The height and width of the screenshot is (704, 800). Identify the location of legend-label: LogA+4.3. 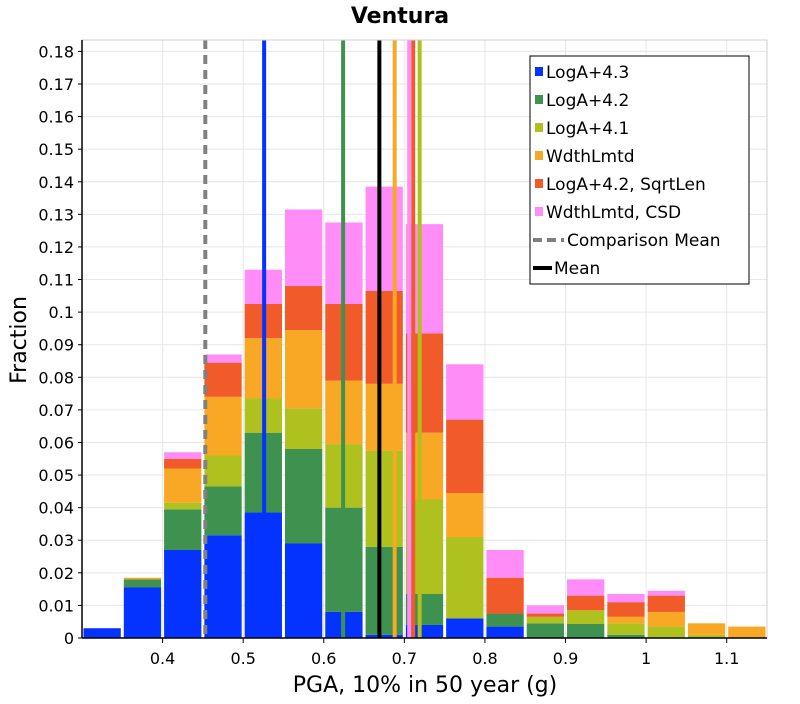
(587, 73).